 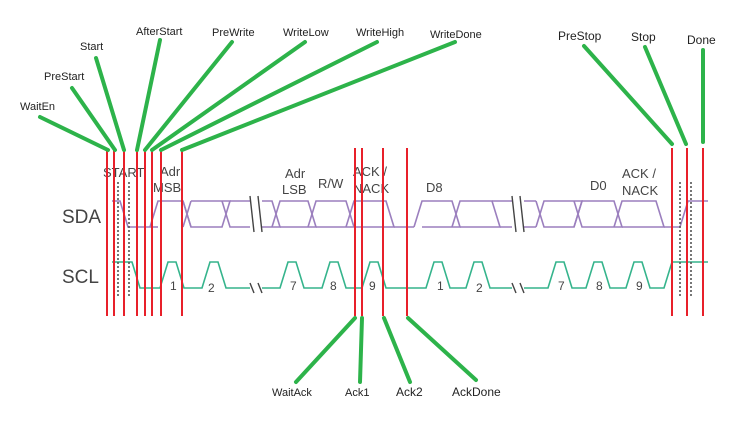 I want to click on sda-waveform, so click(x=410, y=214).